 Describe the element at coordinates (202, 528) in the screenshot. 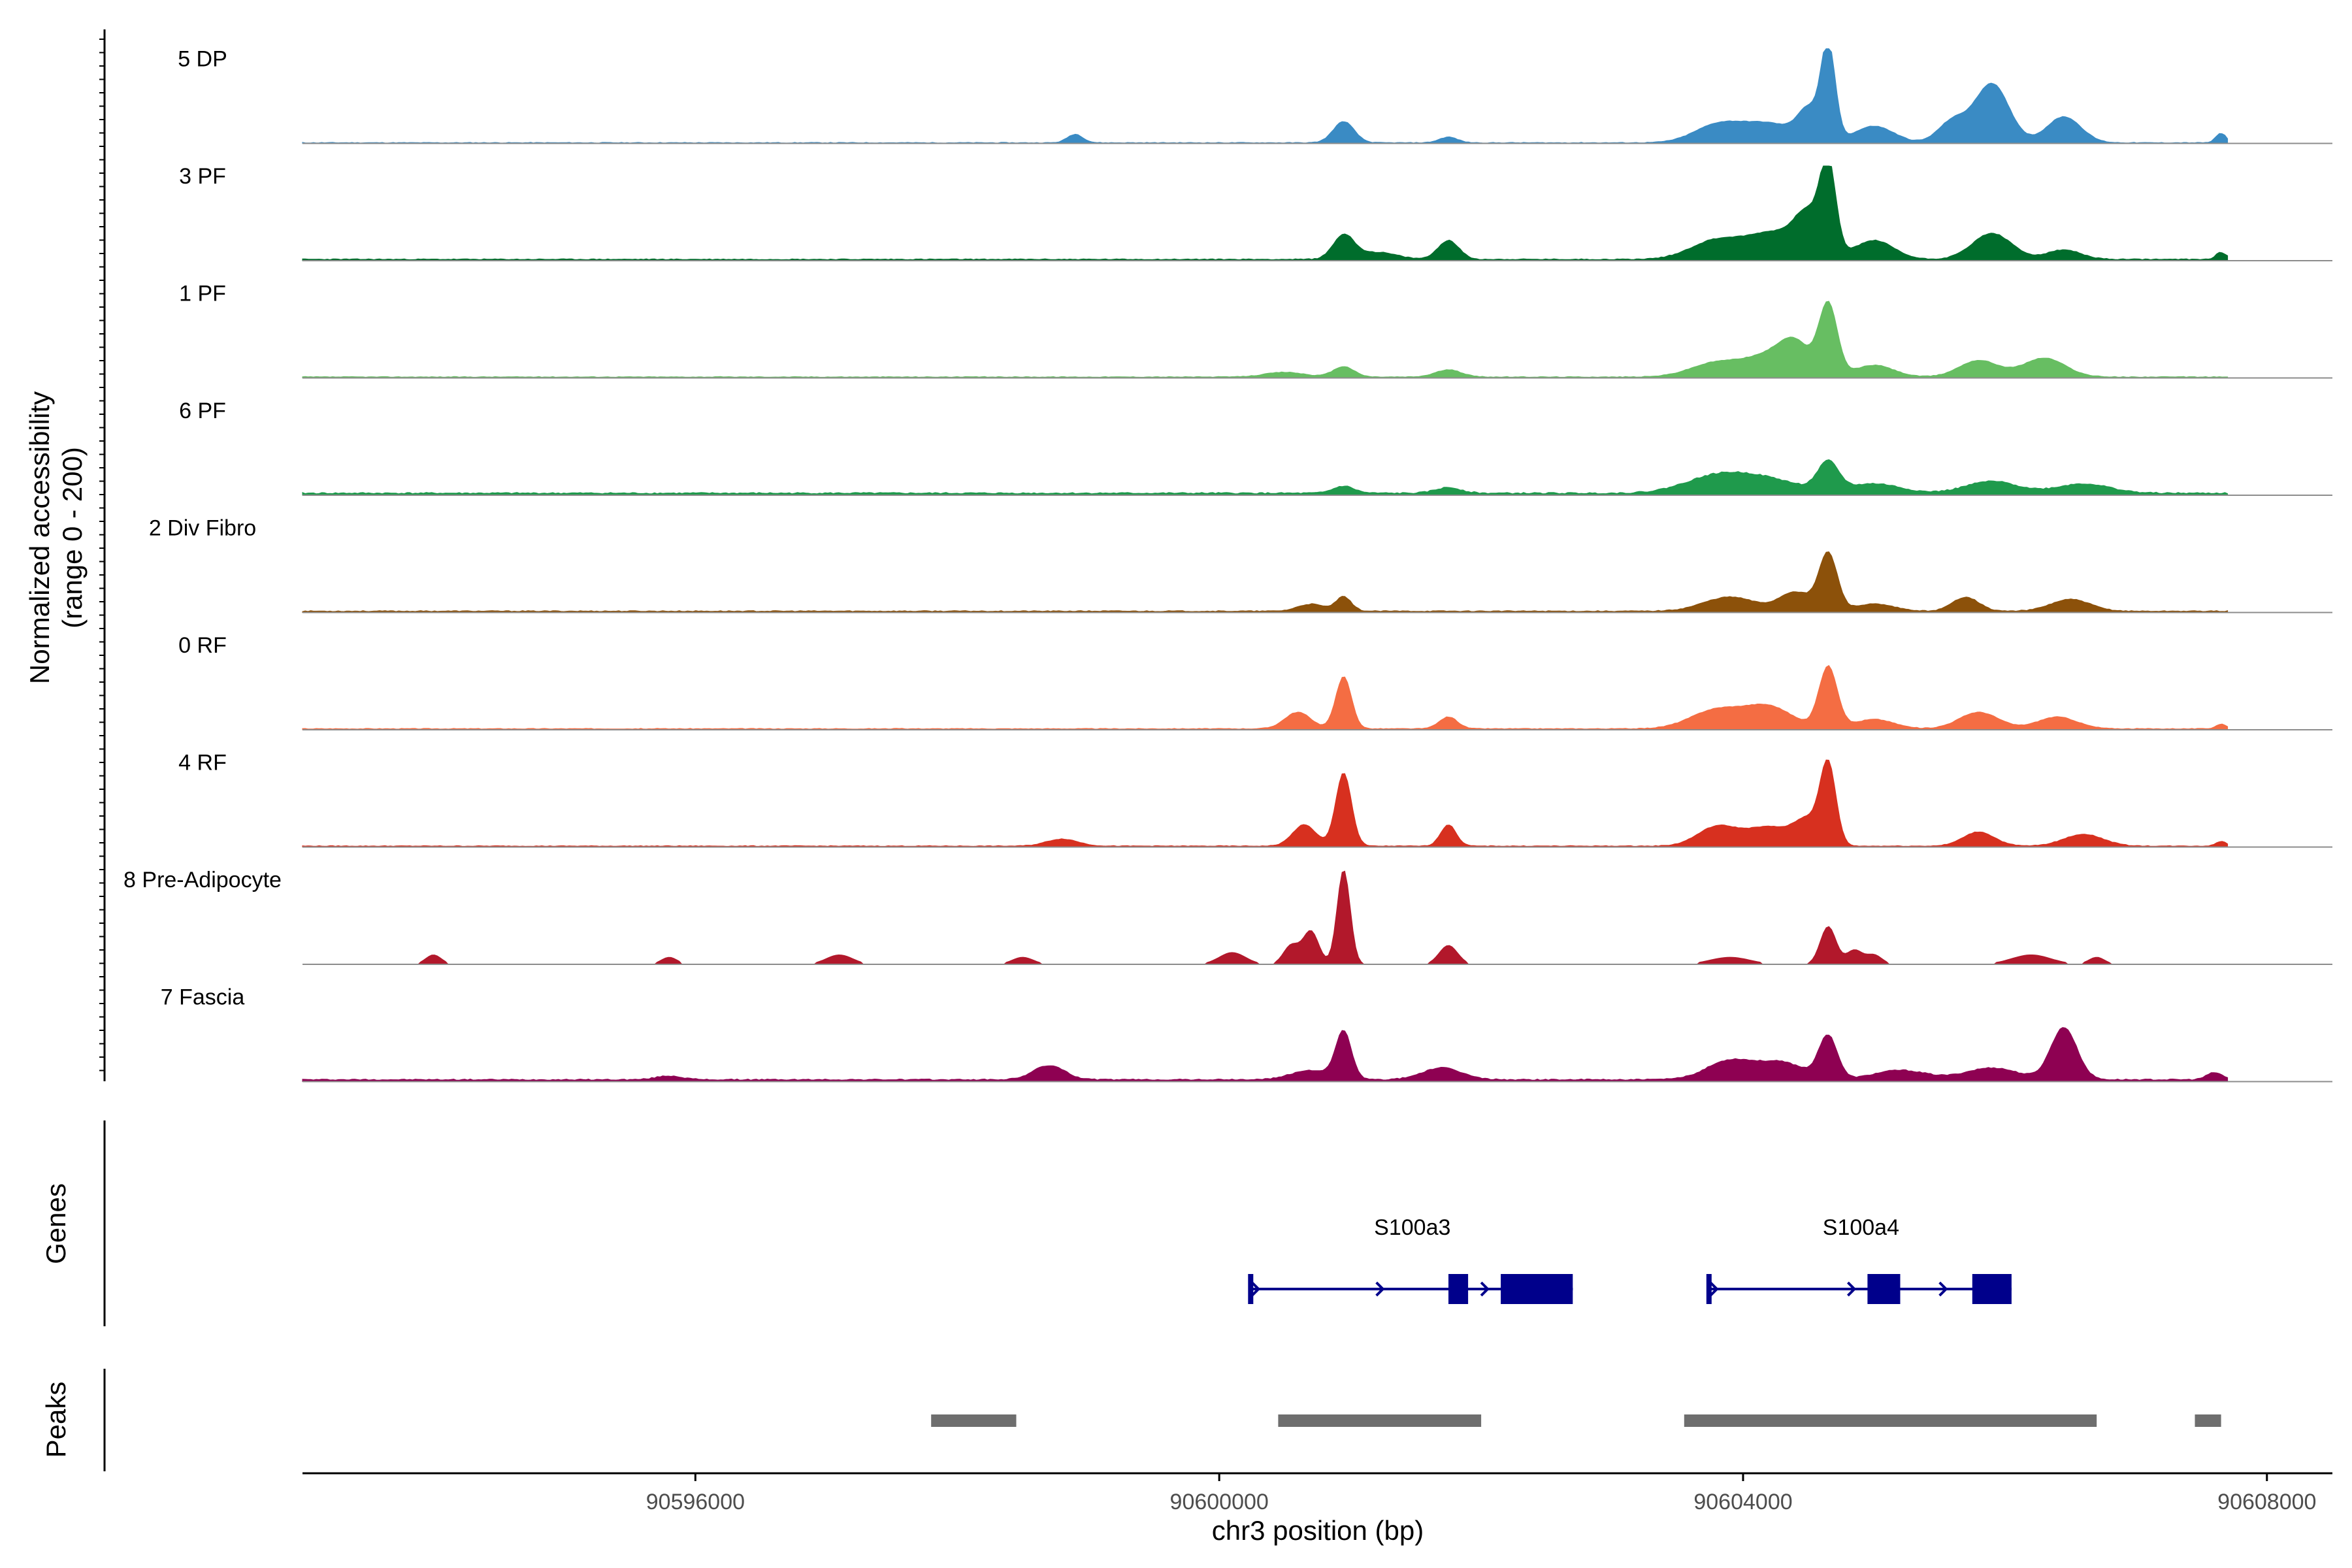

I see `track-label: 2 Div Fibro` at that location.